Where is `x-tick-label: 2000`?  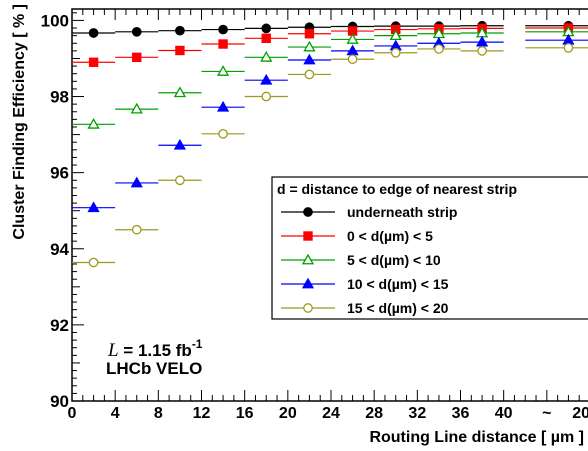 x-tick-label: 2000 is located at coordinates (580, 413).